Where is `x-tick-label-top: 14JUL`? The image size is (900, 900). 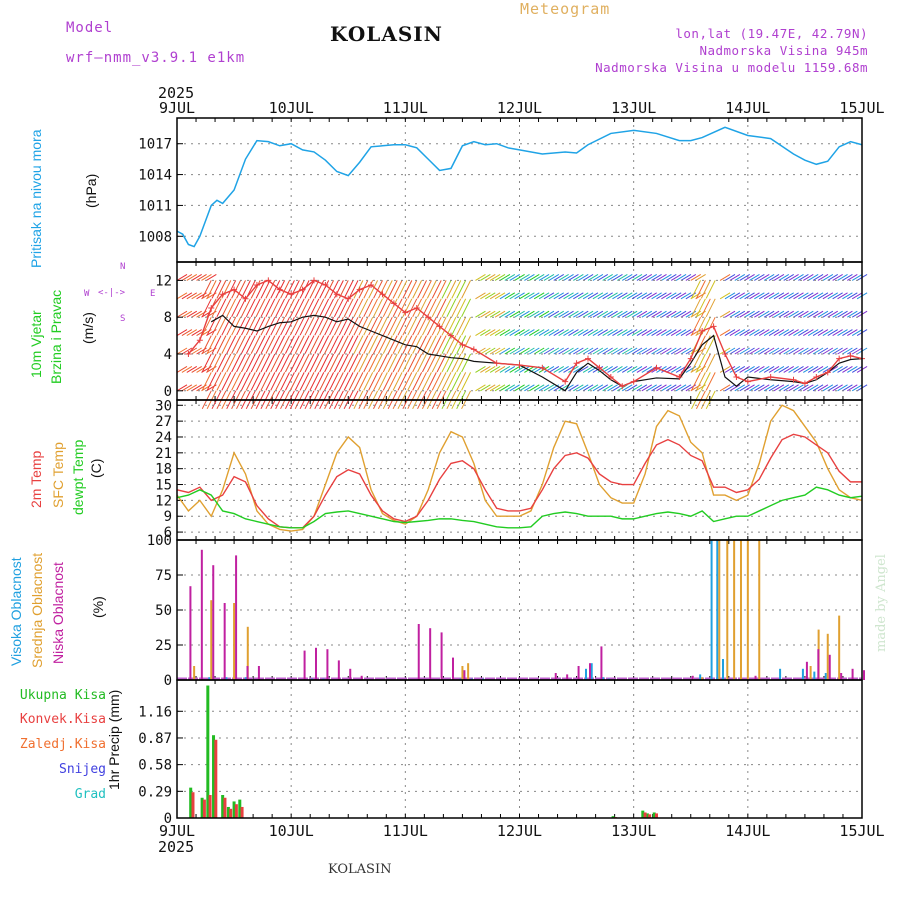
x-tick-label-top: 14JUL is located at coordinates (747, 108).